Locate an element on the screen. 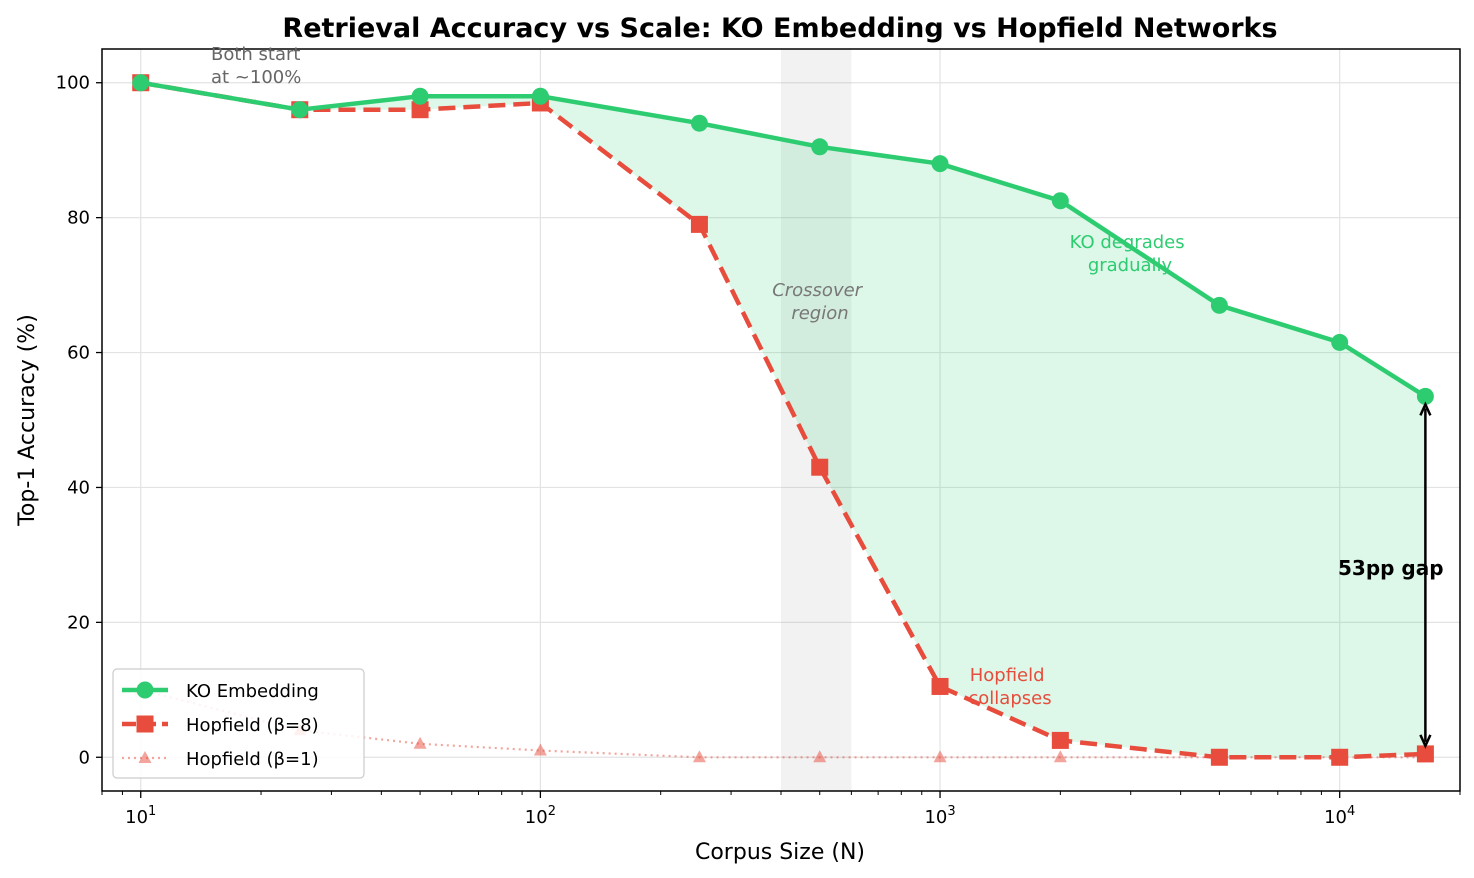 Image resolution: width=1474 pixels, height=878 pixels. gap-arrow-head-top is located at coordinates (1425, 408).